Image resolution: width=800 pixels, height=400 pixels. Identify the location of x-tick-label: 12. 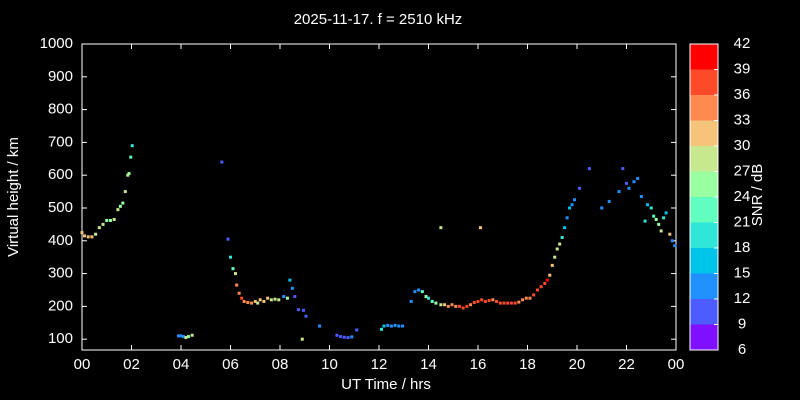
(379, 364).